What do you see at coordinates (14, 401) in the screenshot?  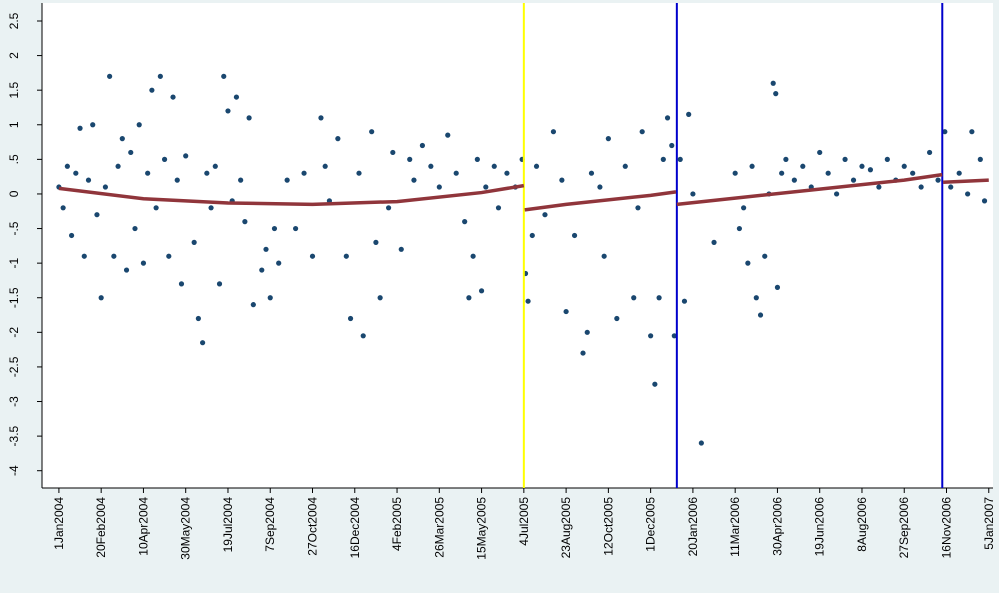 I see `y-tick-label: -3` at bounding box center [14, 401].